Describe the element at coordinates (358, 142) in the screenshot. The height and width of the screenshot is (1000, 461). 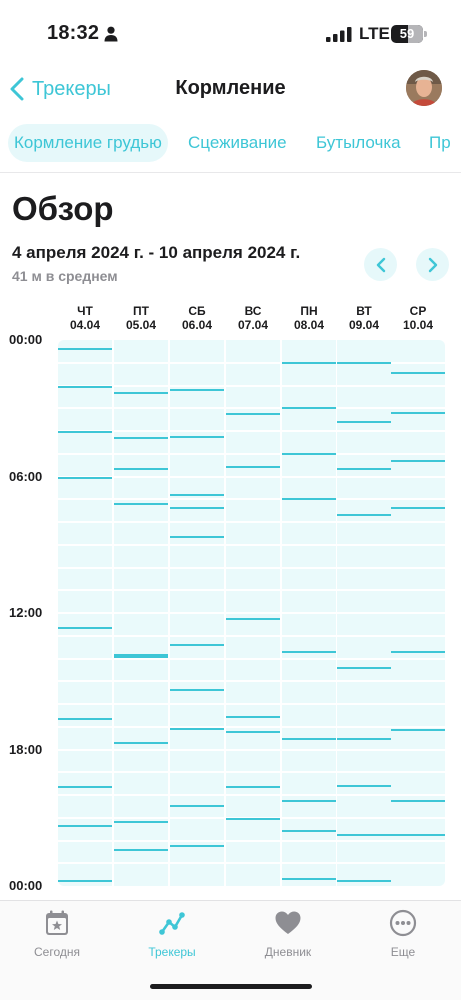
I see `tab-bottle: Бутылочка` at that location.